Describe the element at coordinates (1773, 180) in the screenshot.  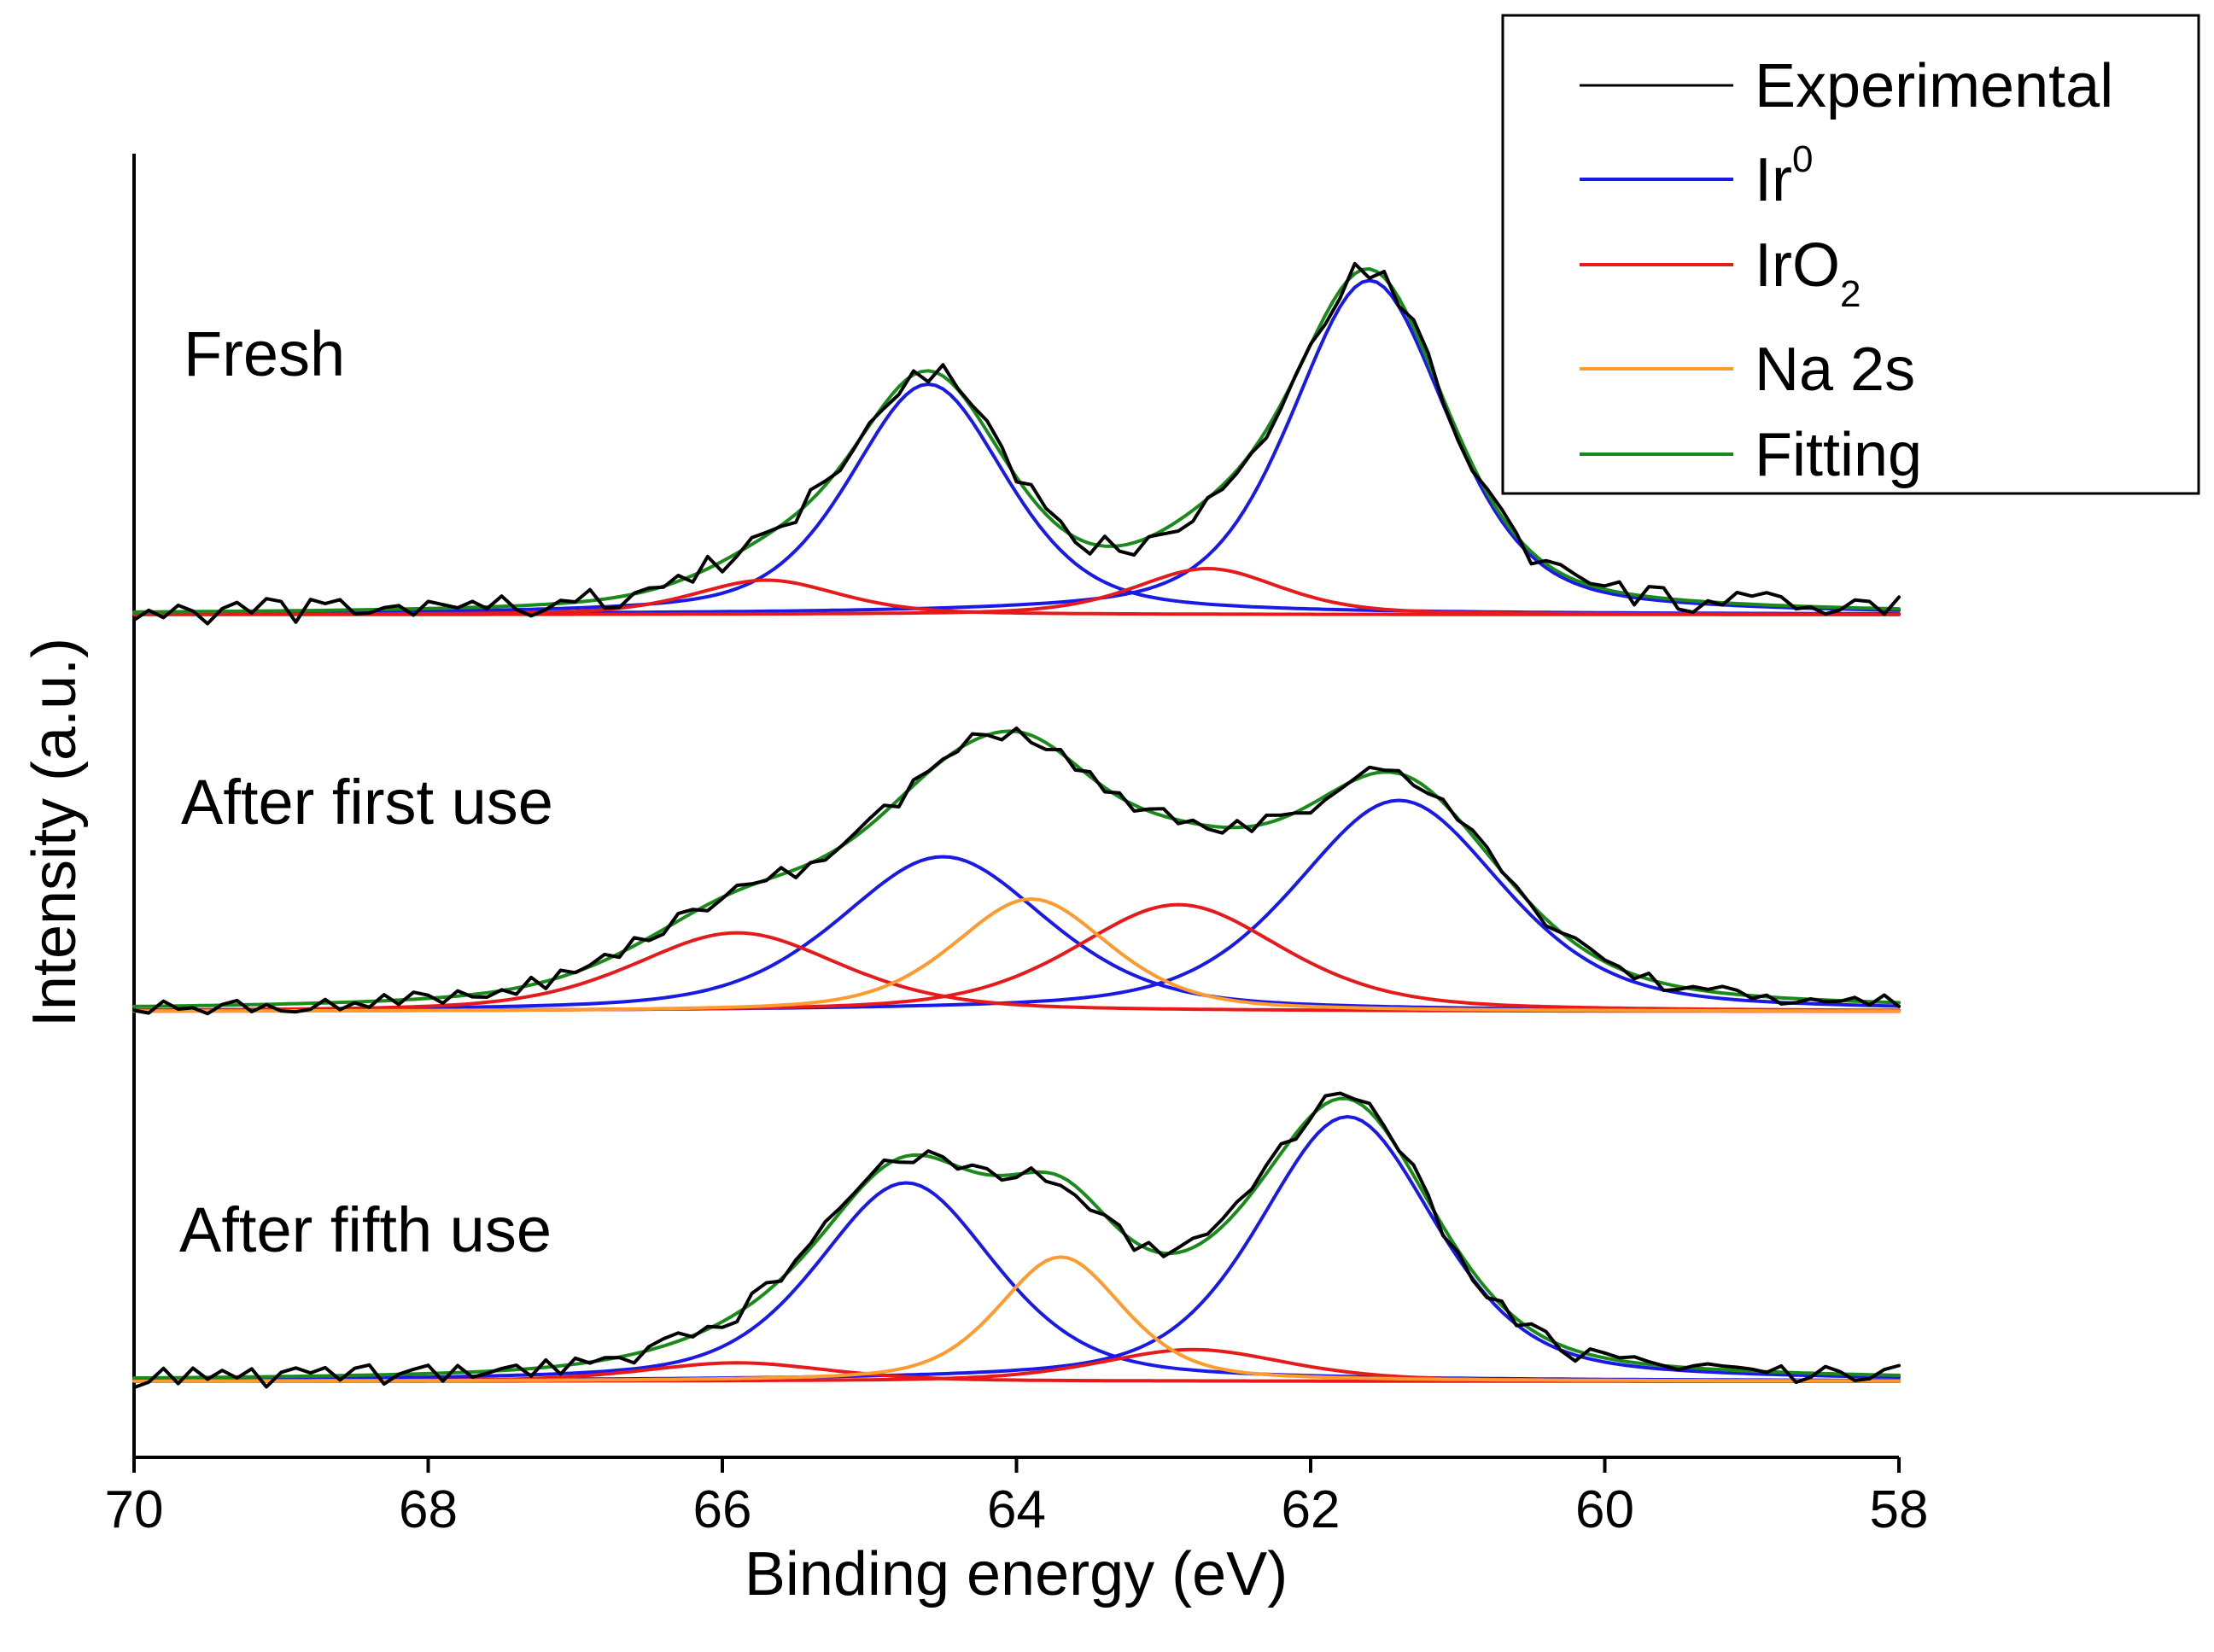
I see `legend-label-ir0-main: Ir` at that location.